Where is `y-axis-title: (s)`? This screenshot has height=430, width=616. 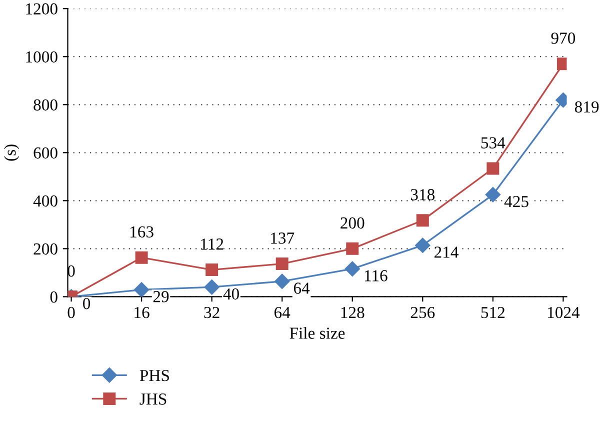 y-axis-title: (s) is located at coordinates (12, 152).